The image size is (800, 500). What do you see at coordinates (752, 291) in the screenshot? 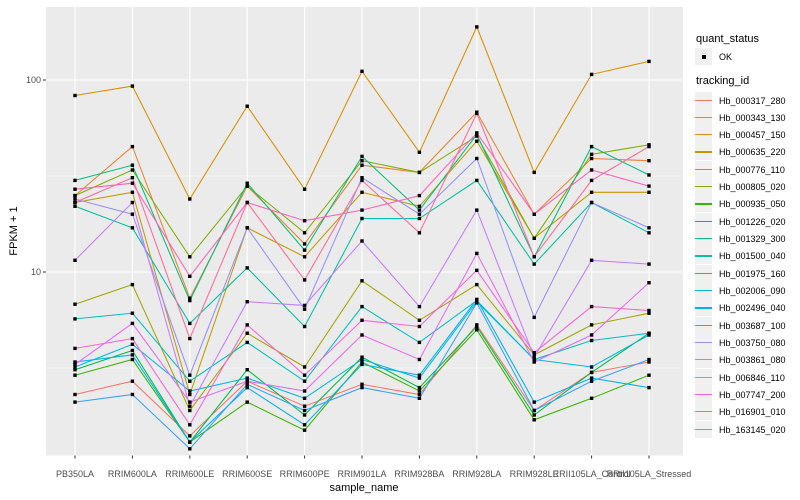
I see `legend-item-label: Hb_002006_090` at bounding box center [752, 291].